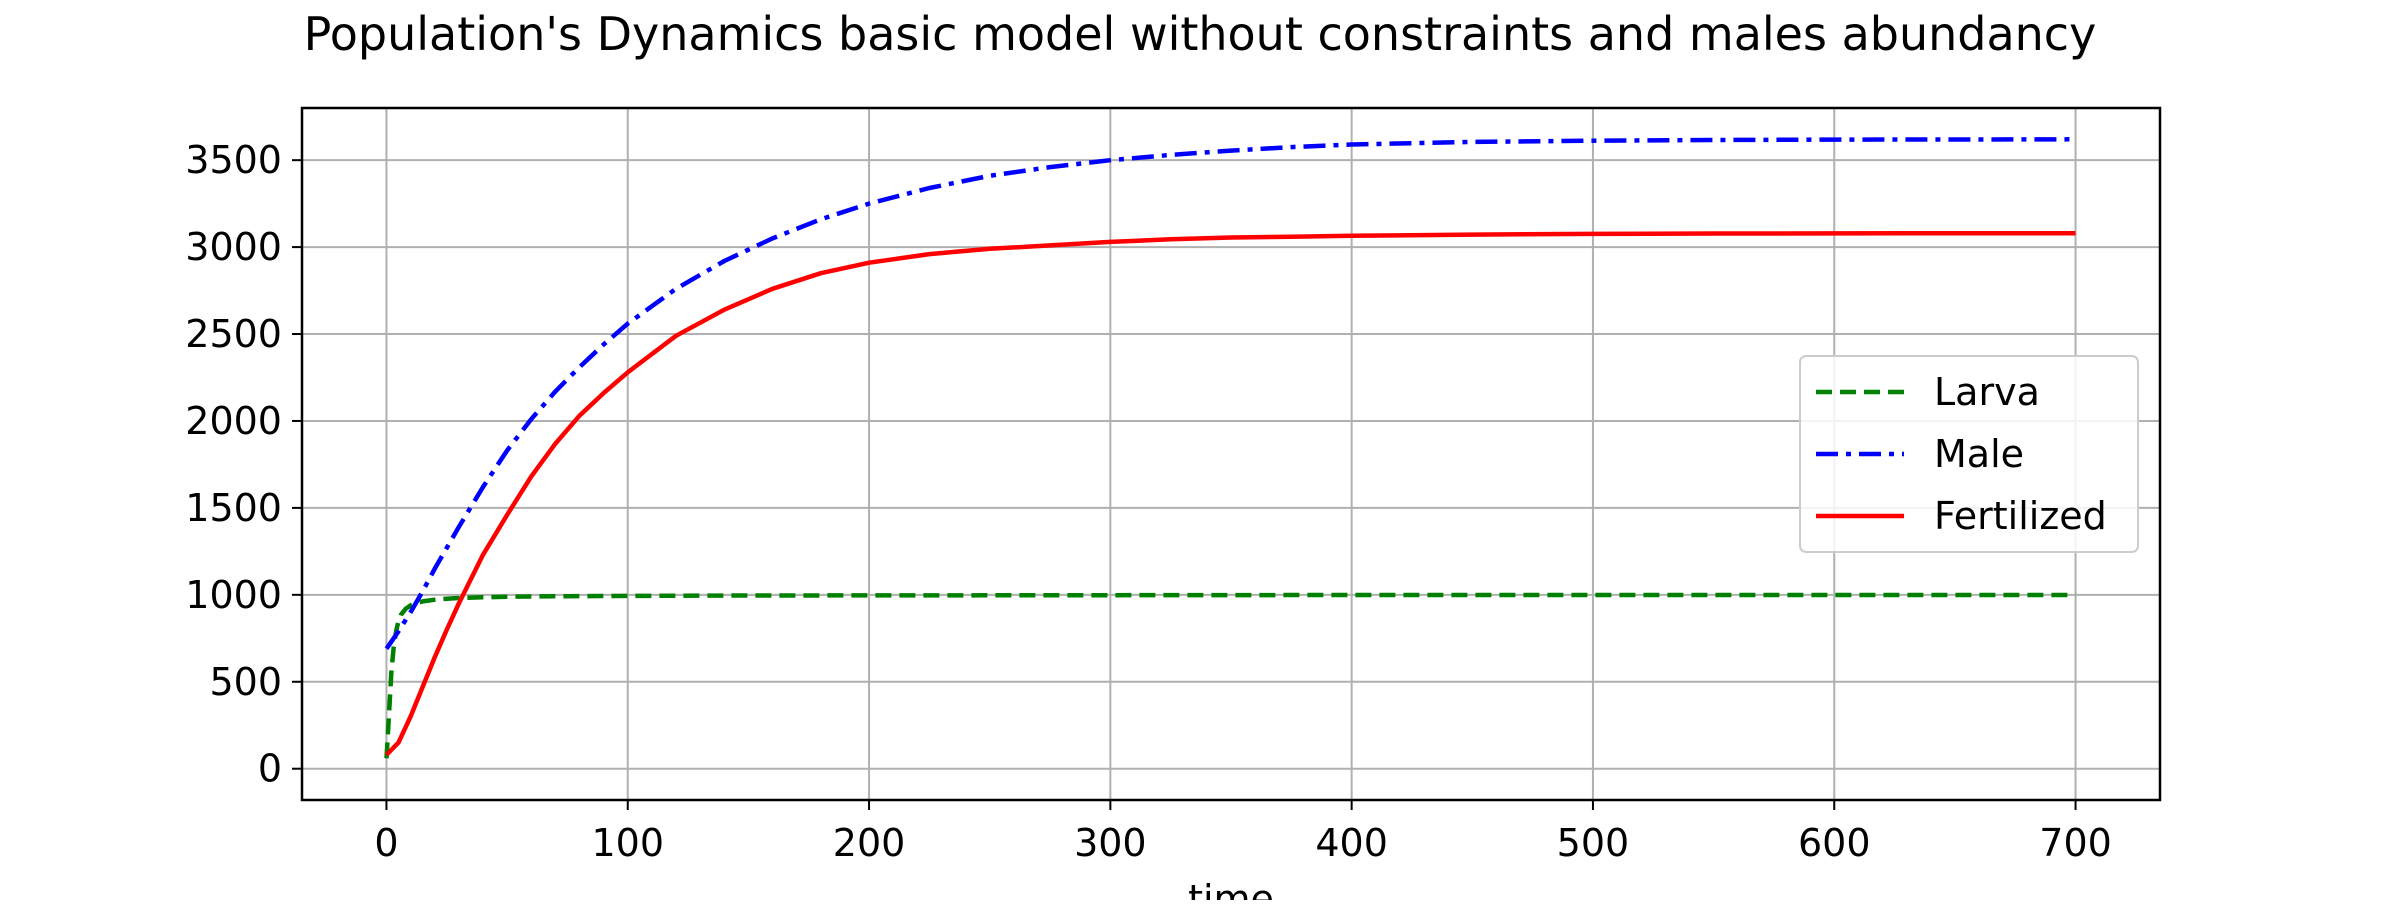 This screenshot has width=2400, height=904. I want to click on y-tick-label: 1500, so click(233, 508).